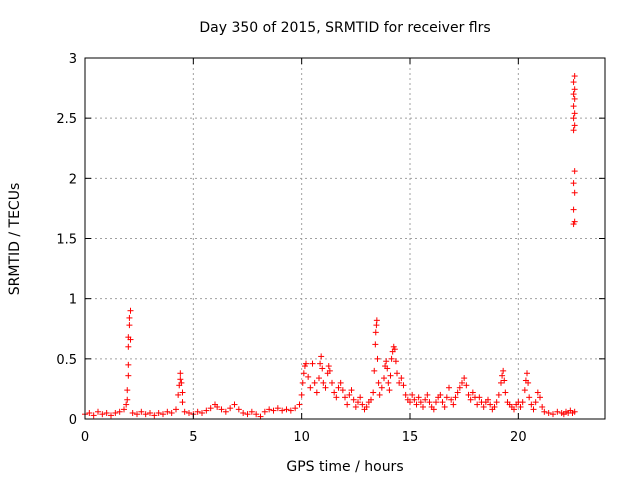 The width and height of the screenshot is (640, 480). What do you see at coordinates (85, 437) in the screenshot?
I see `x-tick-label: 0` at bounding box center [85, 437].